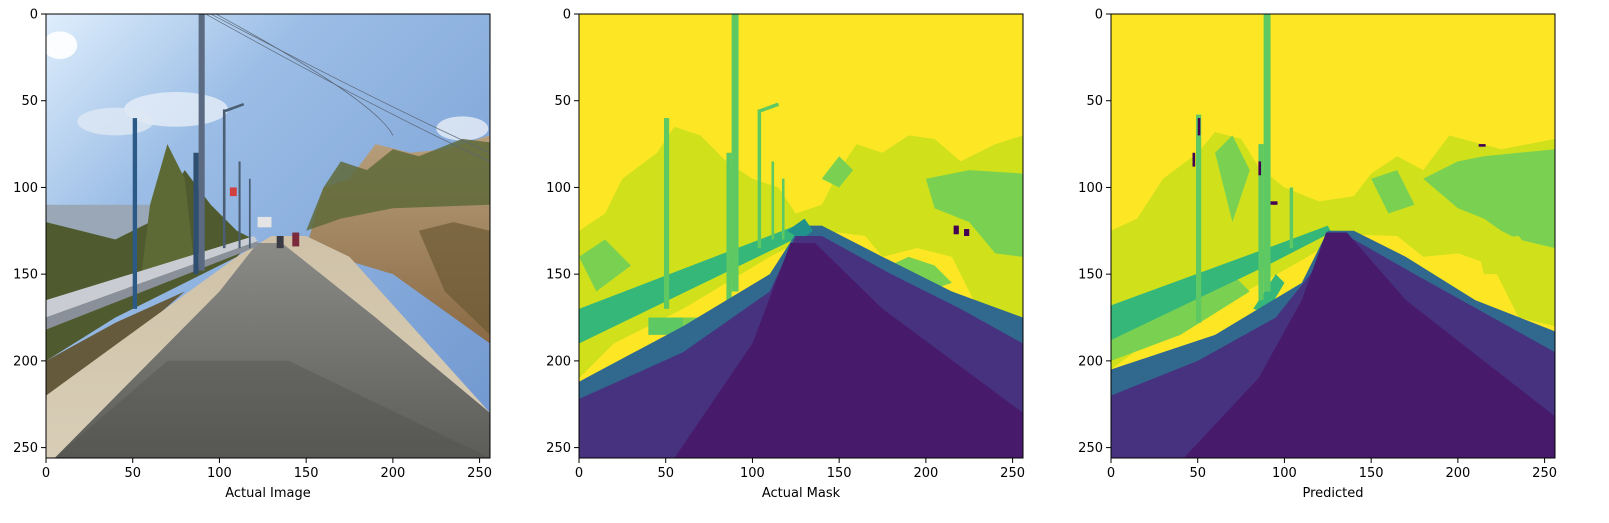  I want to click on actual-mask-xlabel: Actual Mask, so click(801, 493).